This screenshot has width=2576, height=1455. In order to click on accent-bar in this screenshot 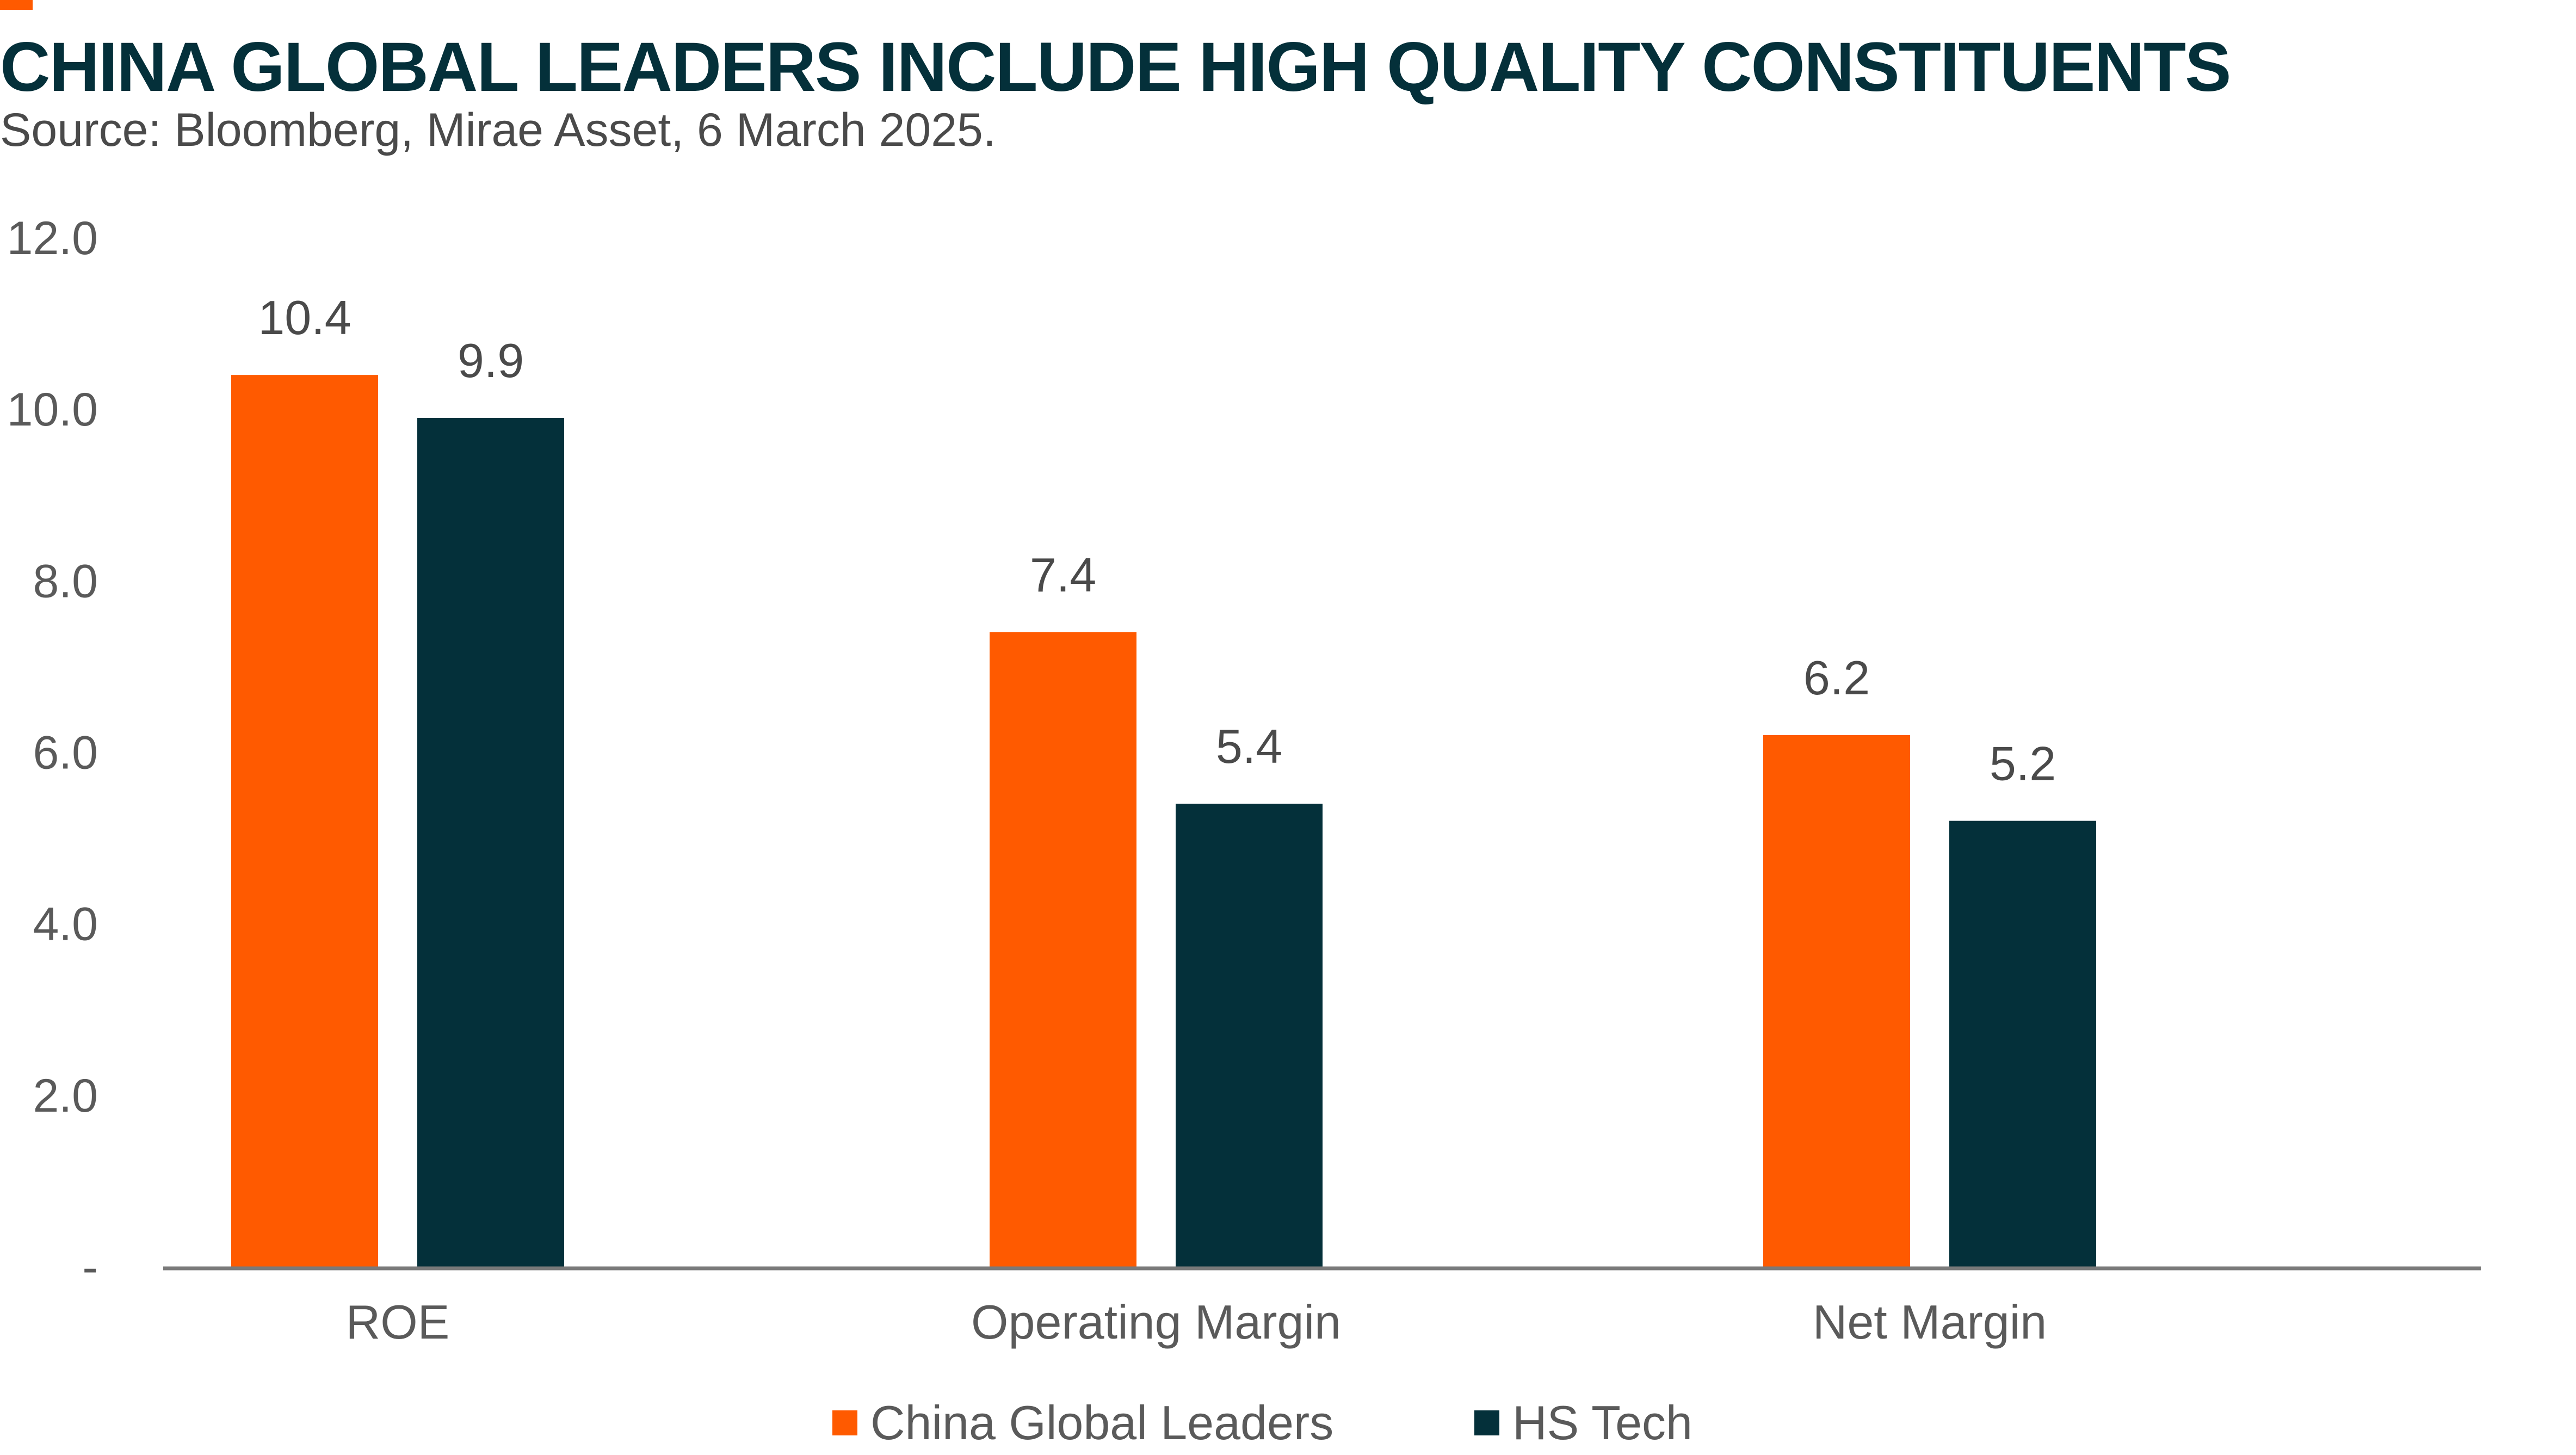, I will do `click(17, 5)`.